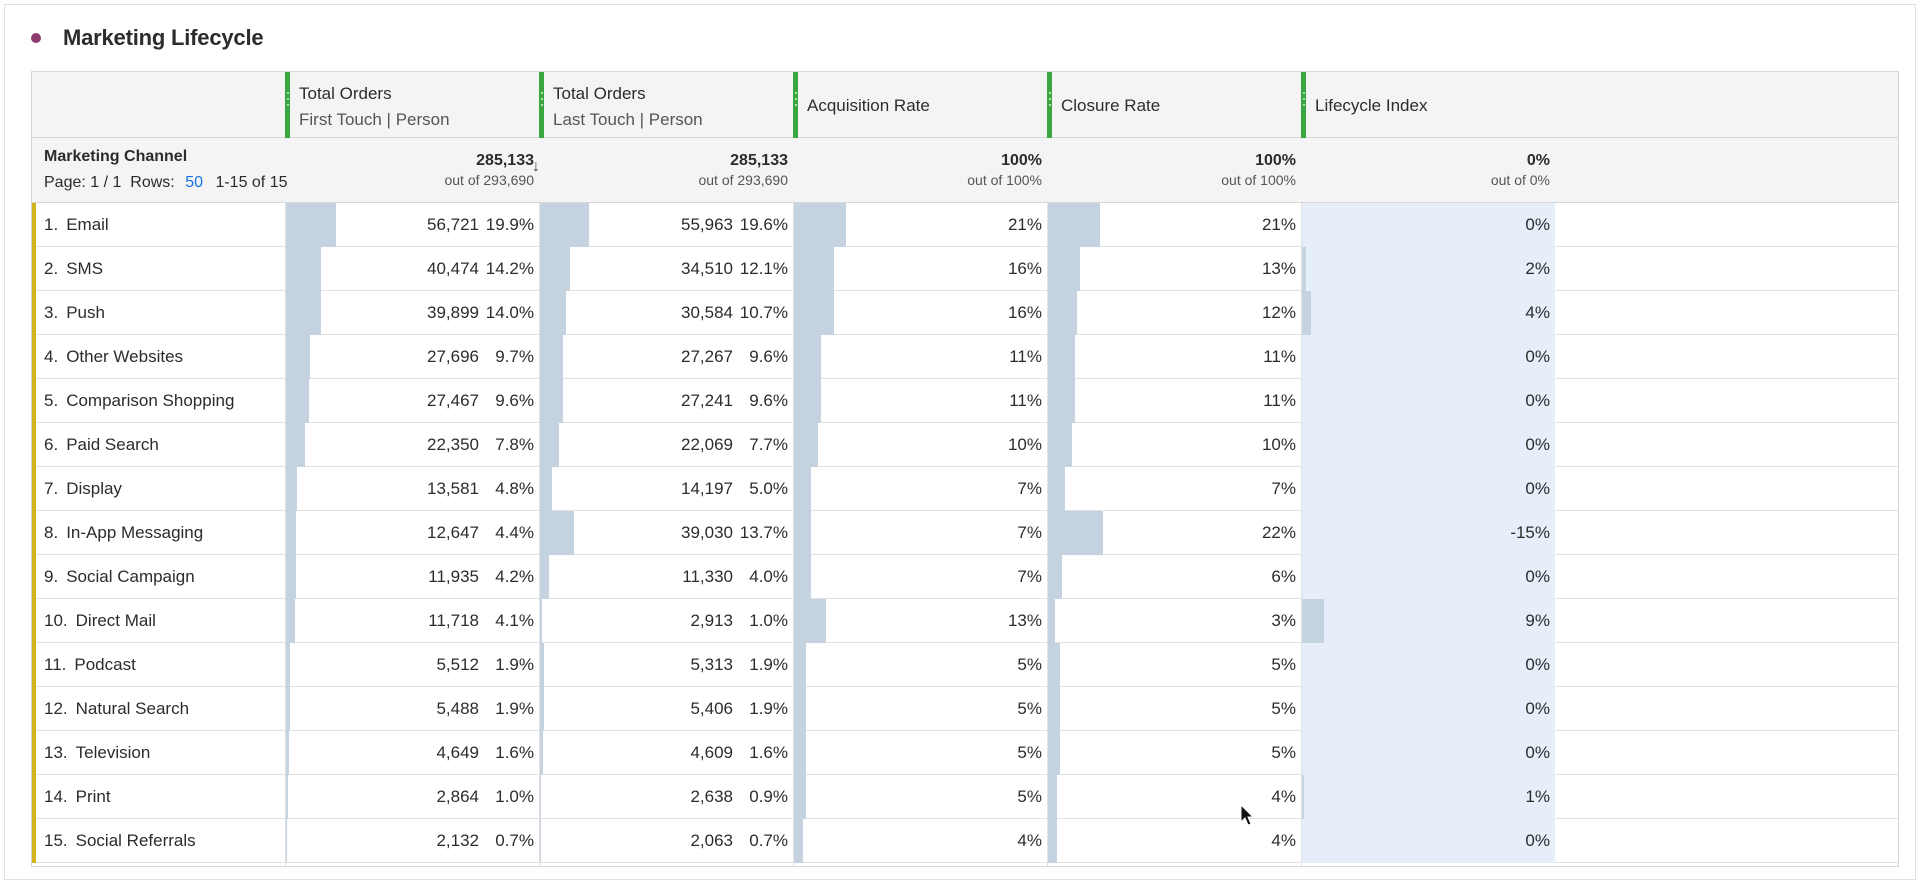 The height and width of the screenshot is (888, 1920). What do you see at coordinates (920, 105) in the screenshot?
I see `column-header-3: Acquisition Rate` at bounding box center [920, 105].